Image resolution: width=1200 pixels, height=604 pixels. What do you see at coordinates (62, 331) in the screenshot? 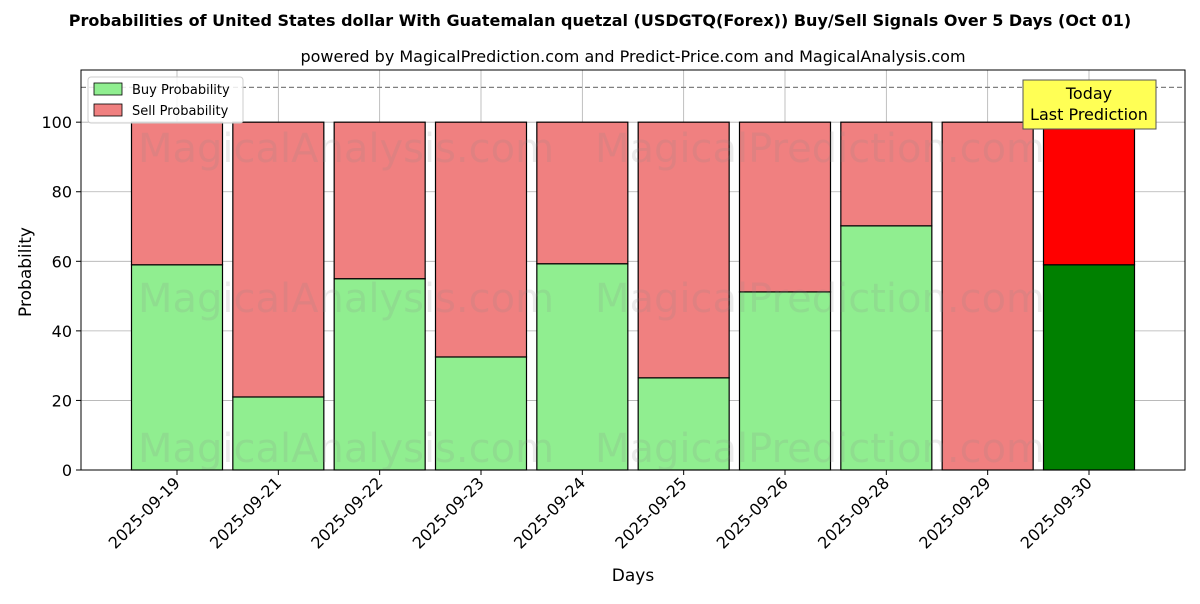
I see `y-tick-label: 40` at bounding box center [62, 331].